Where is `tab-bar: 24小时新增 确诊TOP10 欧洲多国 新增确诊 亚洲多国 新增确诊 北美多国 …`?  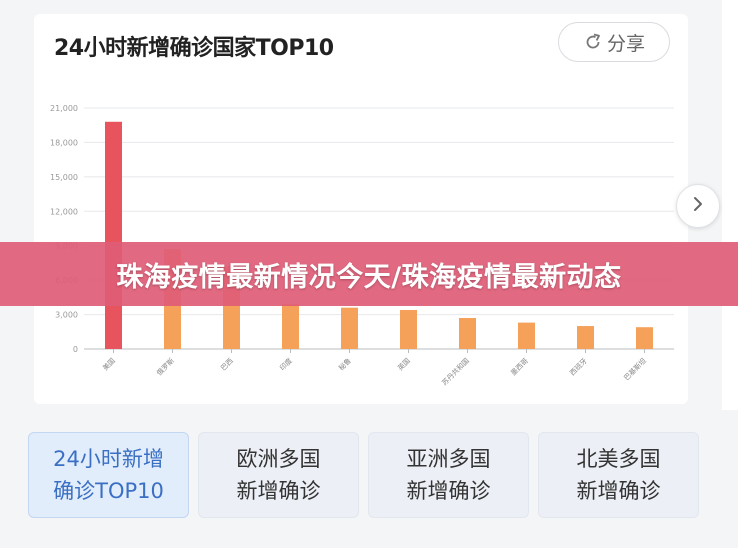 tab-bar: 24小时新增 确诊TOP10 欧洲多国 新增确诊 亚洲多国 新增确诊 北美多国 … is located at coordinates (364, 476).